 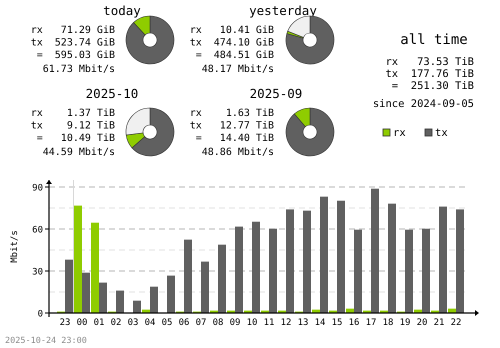 I want to click on text: = 251.30 TiB, so click(x=429, y=86).